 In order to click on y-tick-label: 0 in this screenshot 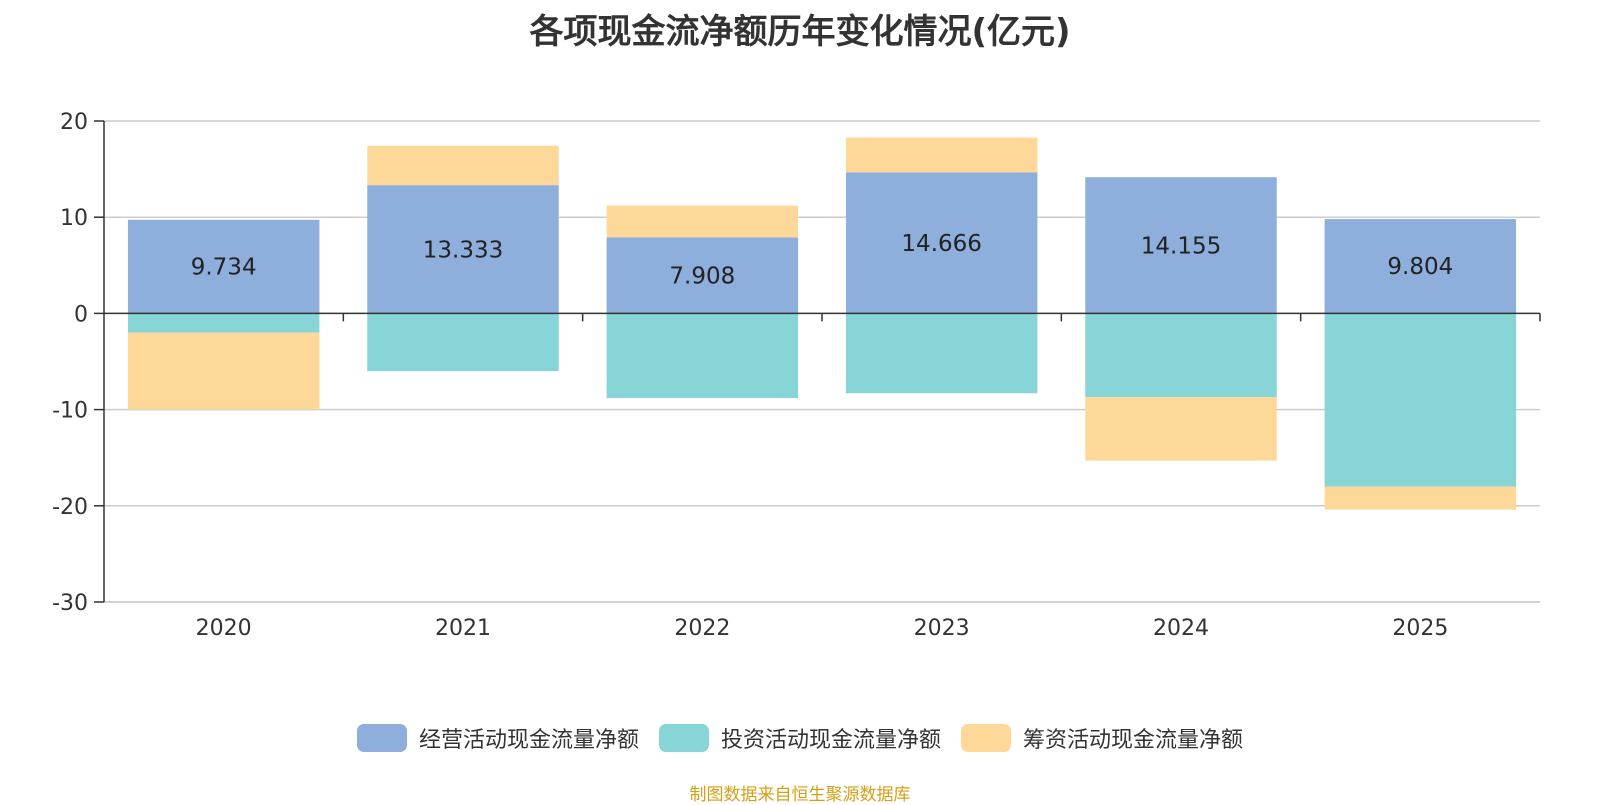, I will do `click(81, 314)`.